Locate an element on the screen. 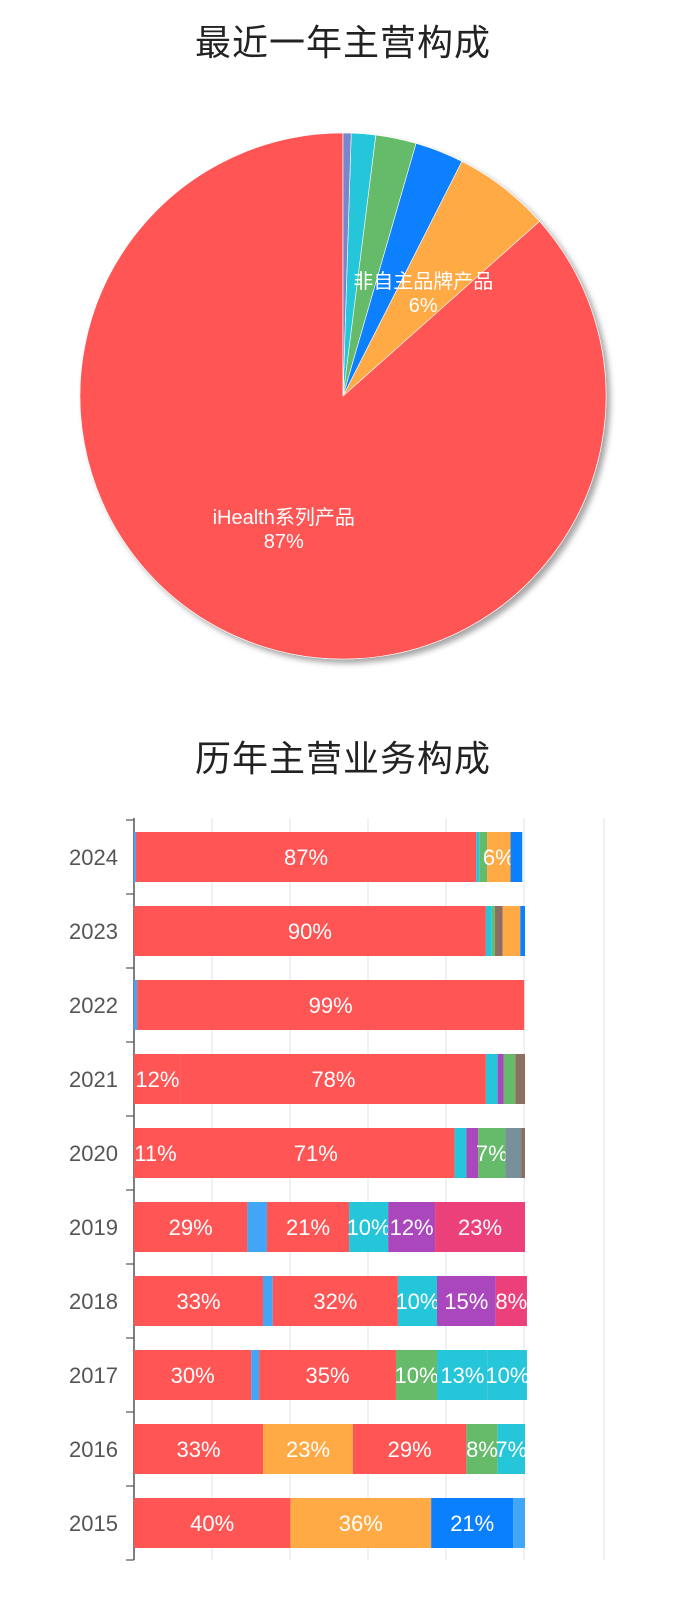  year-label: 2022 is located at coordinates (93, 1005).